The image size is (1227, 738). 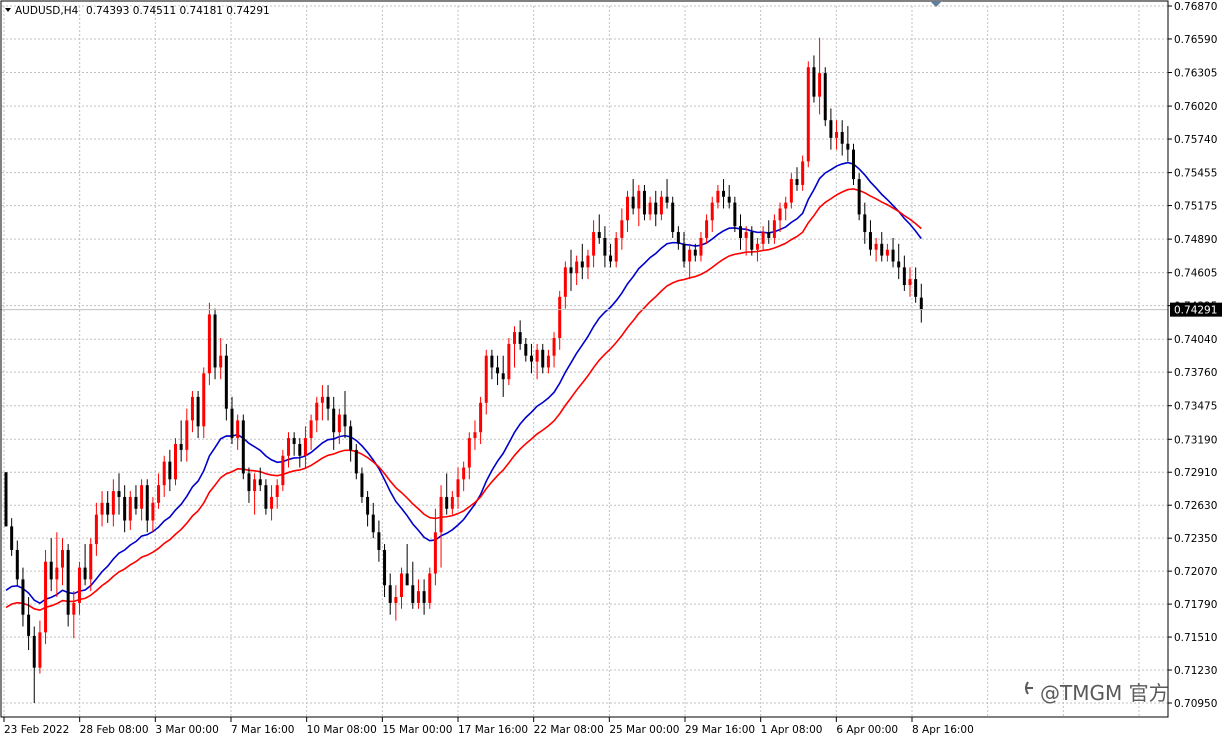 I want to click on y-tick-label: 0.74040, so click(x=1195, y=340).